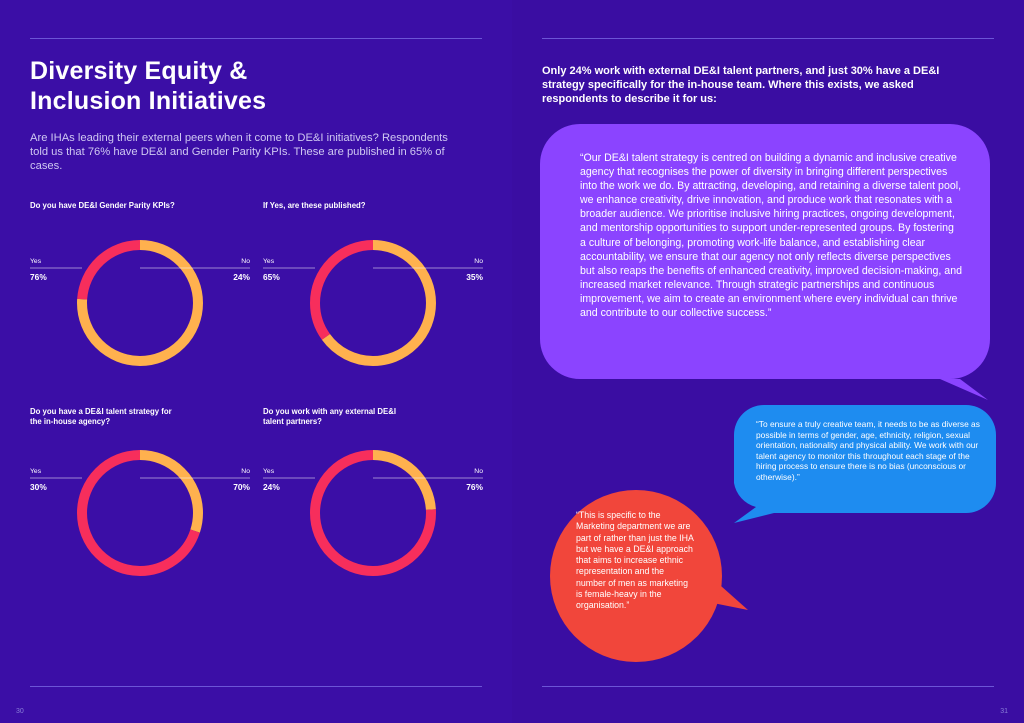  I want to click on chart-2-yes-label: Yes, so click(269, 261).